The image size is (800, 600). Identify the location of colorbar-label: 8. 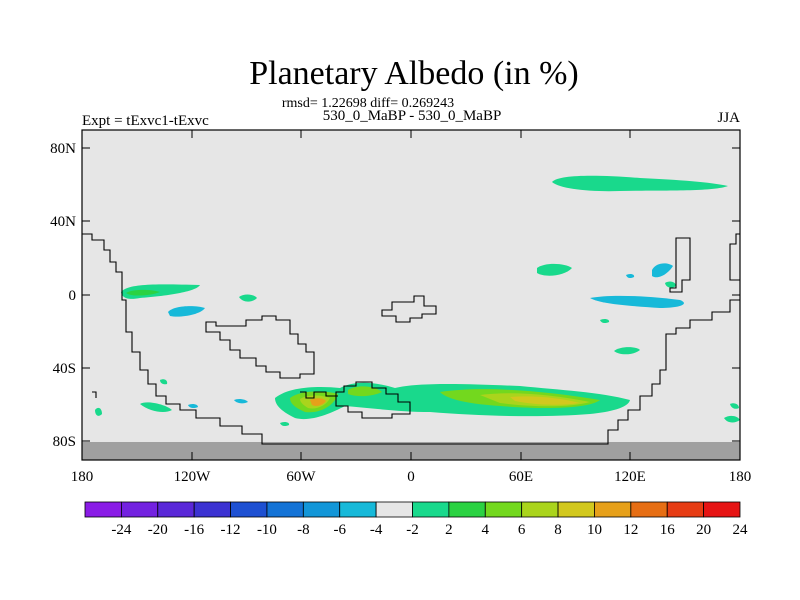
(558, 530).